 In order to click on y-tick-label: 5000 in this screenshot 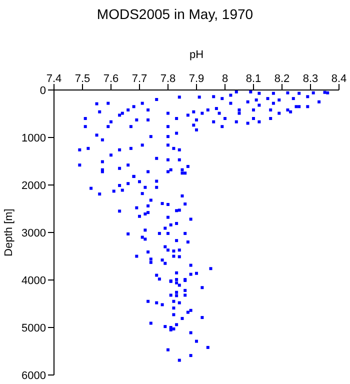, I will do `click(34, 328)`.